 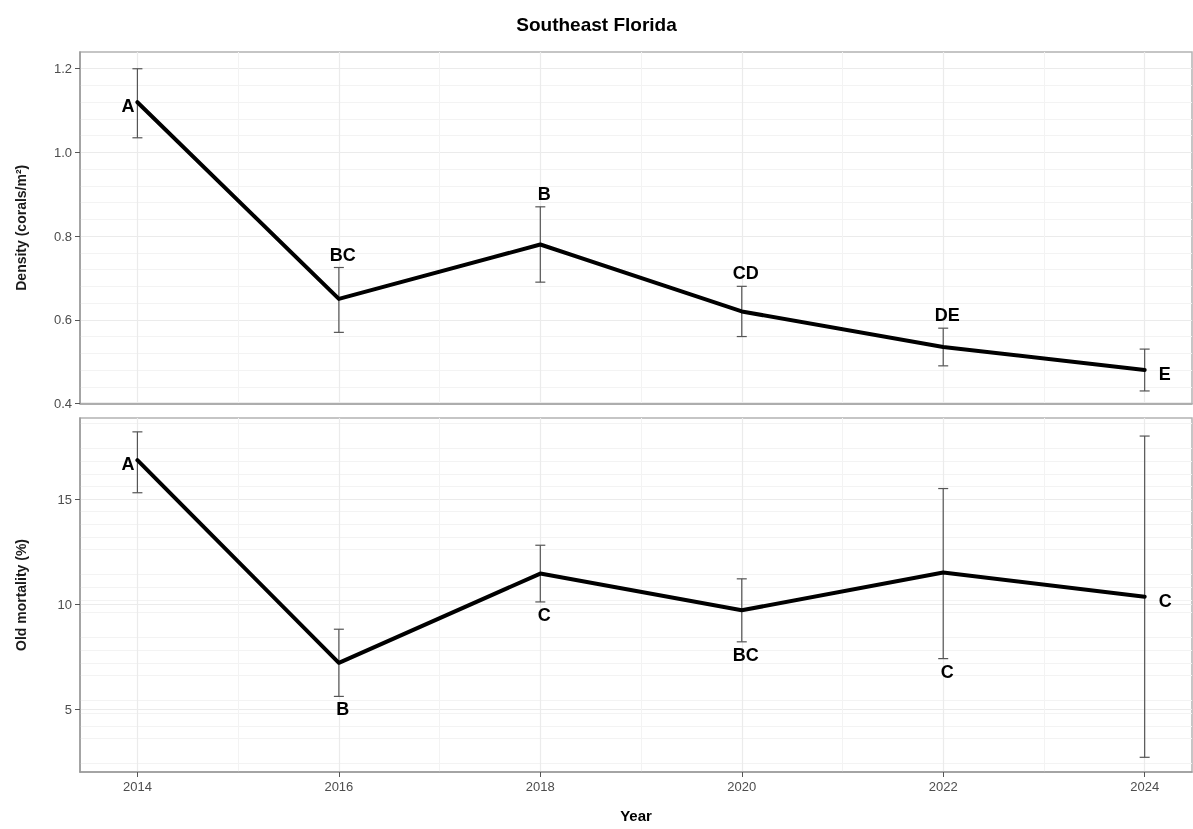 What do you see at coordinates (64, 604) in the screenshot?
I see `y-tick-label: 10` at bounding box center [64, 604].